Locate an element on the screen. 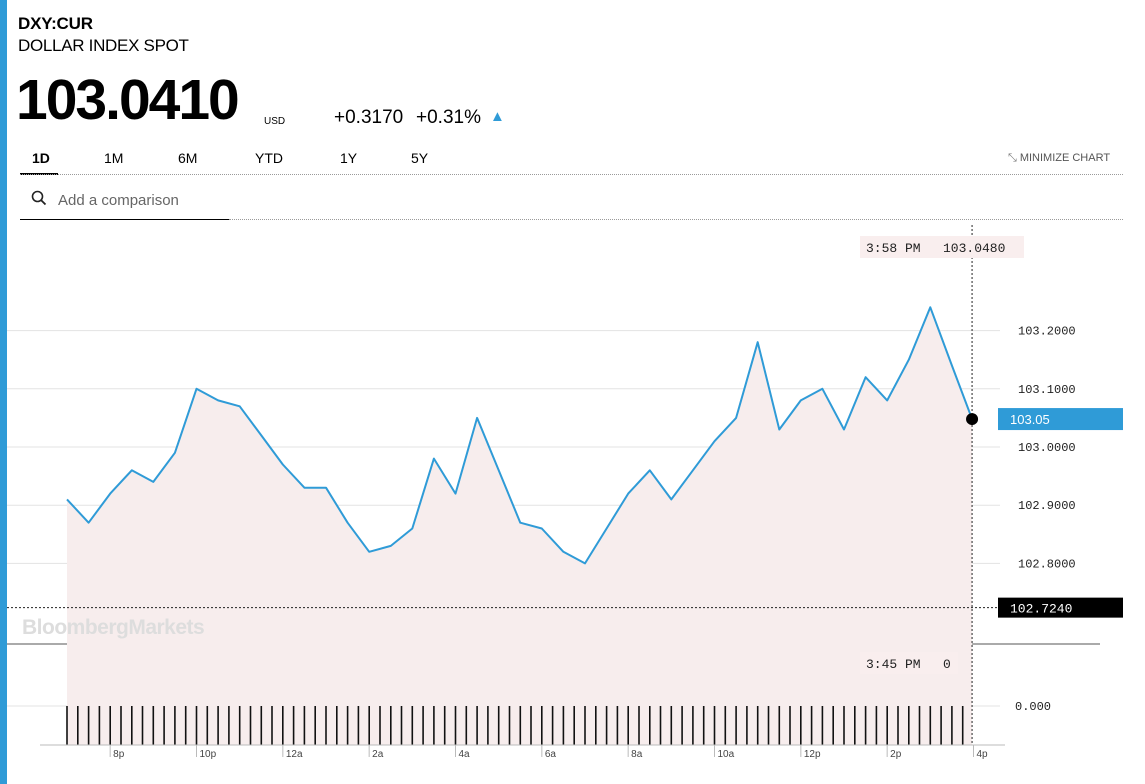 This screenshot has width=1145, height=784. previous-close-badge is located at coordinates (1060, 607).